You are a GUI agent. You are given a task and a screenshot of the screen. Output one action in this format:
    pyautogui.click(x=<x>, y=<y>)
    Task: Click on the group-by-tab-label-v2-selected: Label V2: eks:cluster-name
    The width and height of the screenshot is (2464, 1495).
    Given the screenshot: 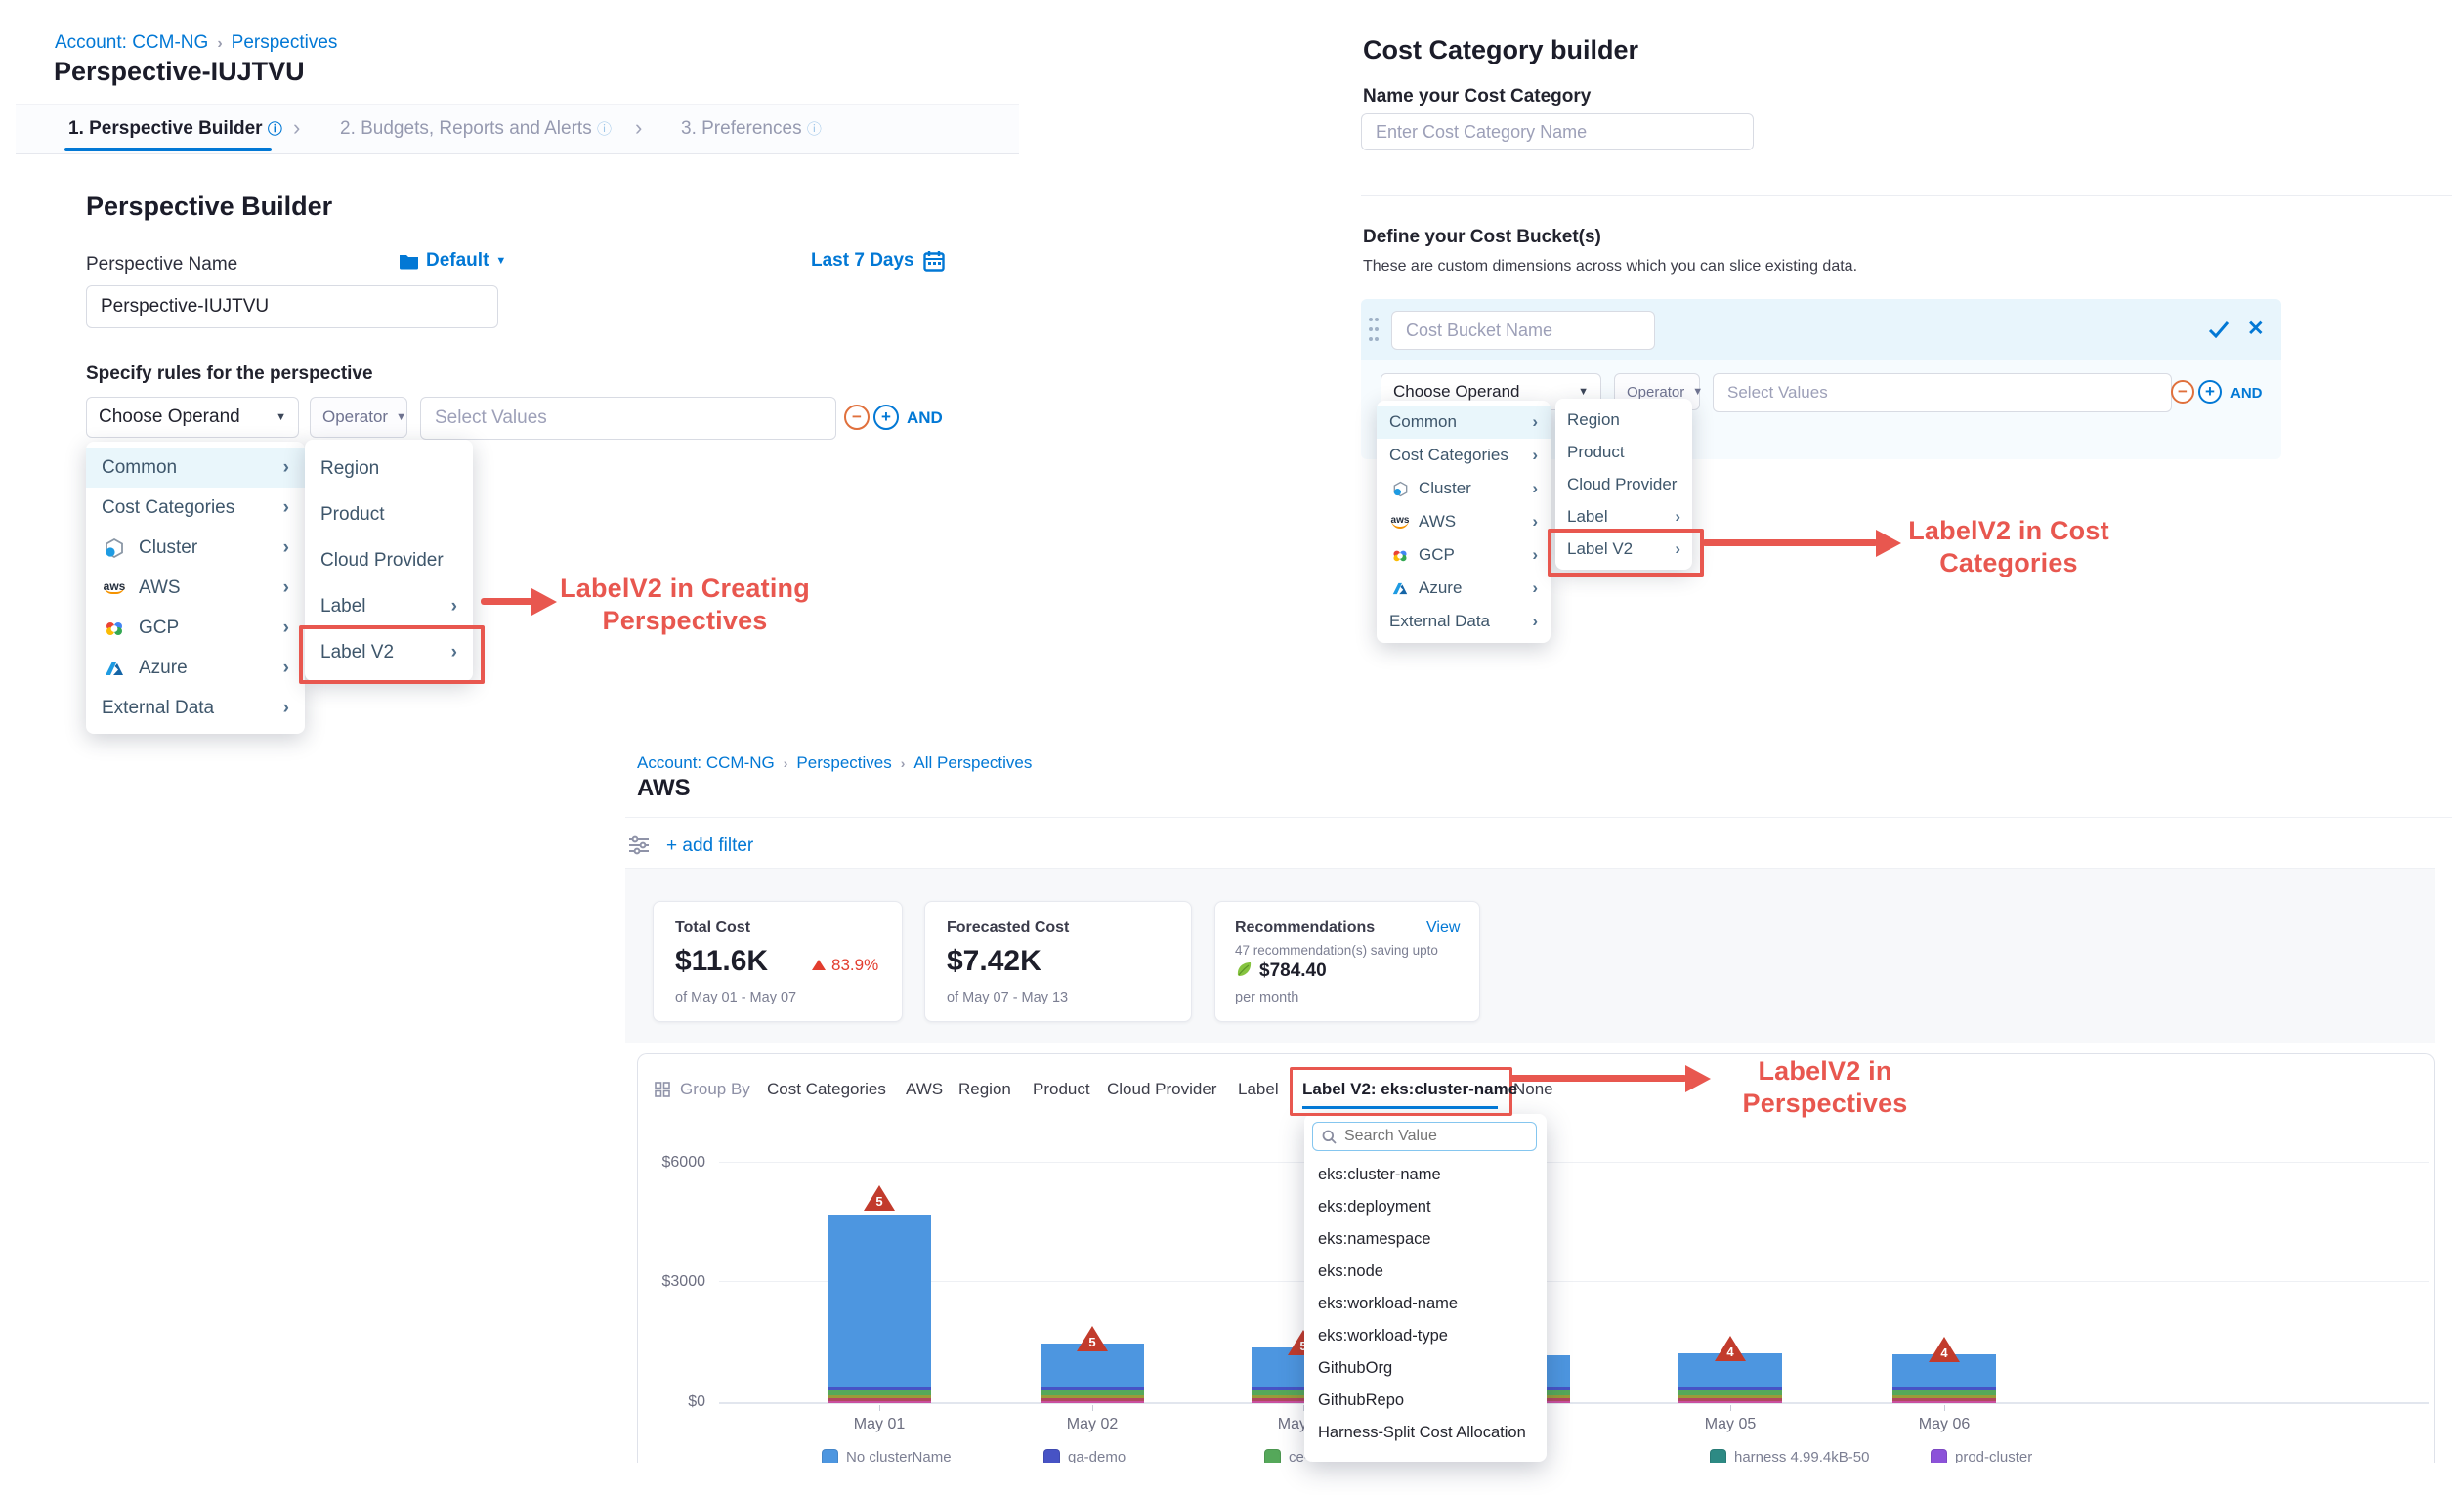 What is the action you would take?
    pyautogui.click(x=1410, y=1089)
    